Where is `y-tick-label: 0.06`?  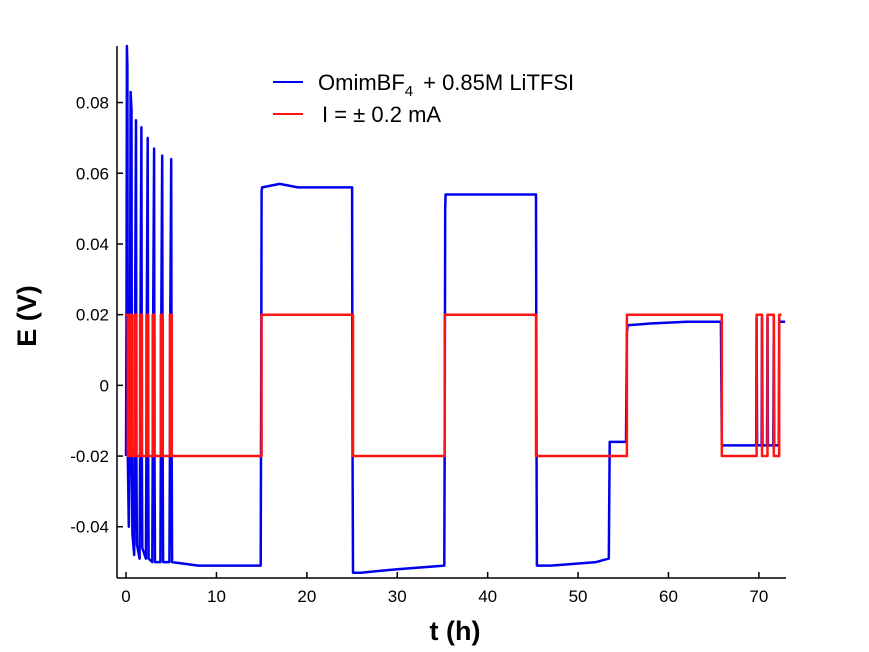
y-tick-label: 0.06 is located at coordinates (92, 173).